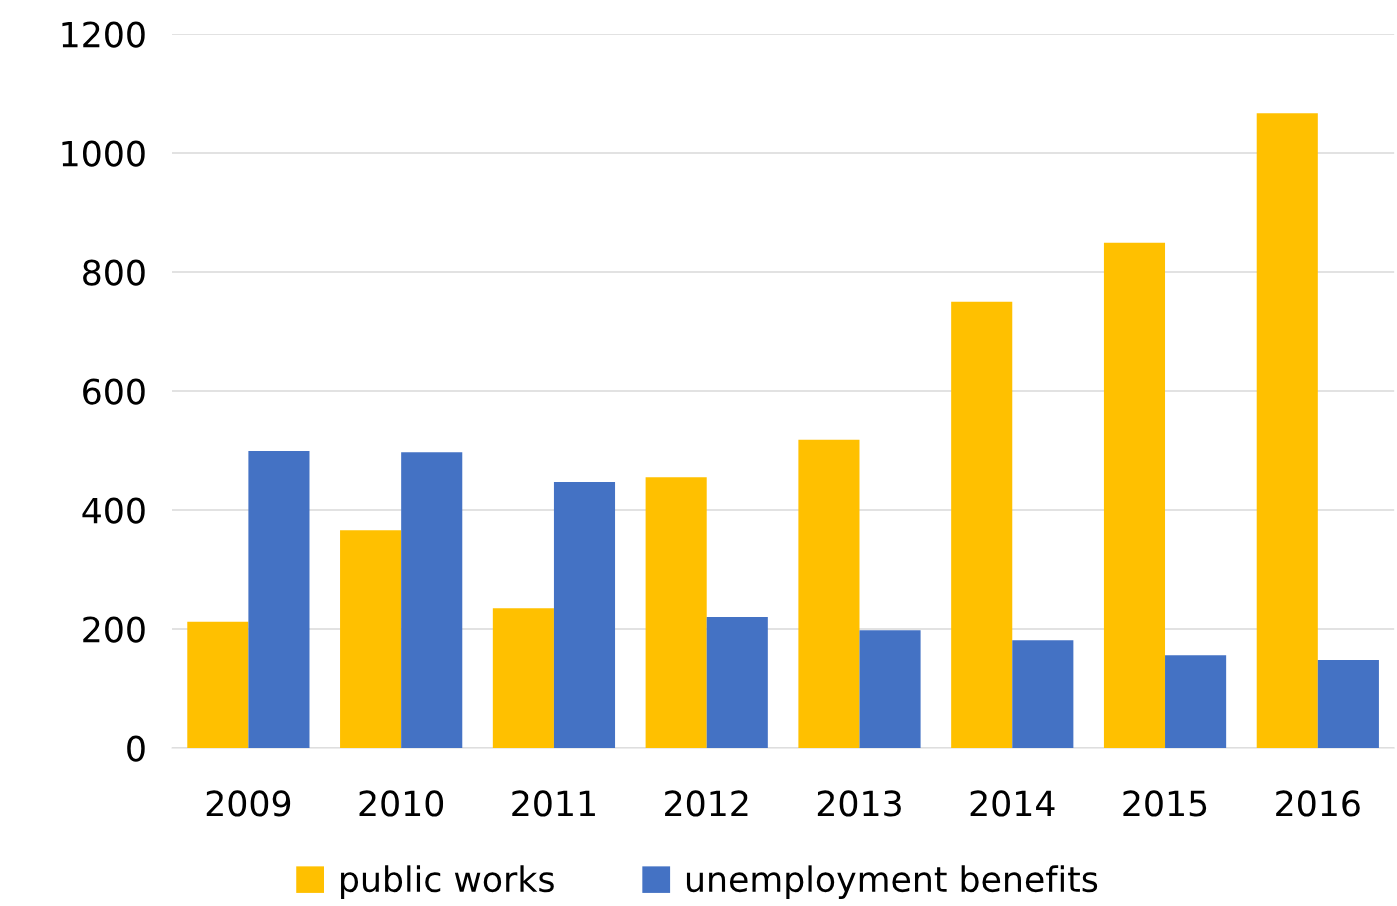  What do you see at coordinates (706, 803) in the screenshot?
I see `x-tick-label: 2012` at bounding box center [706, 803].